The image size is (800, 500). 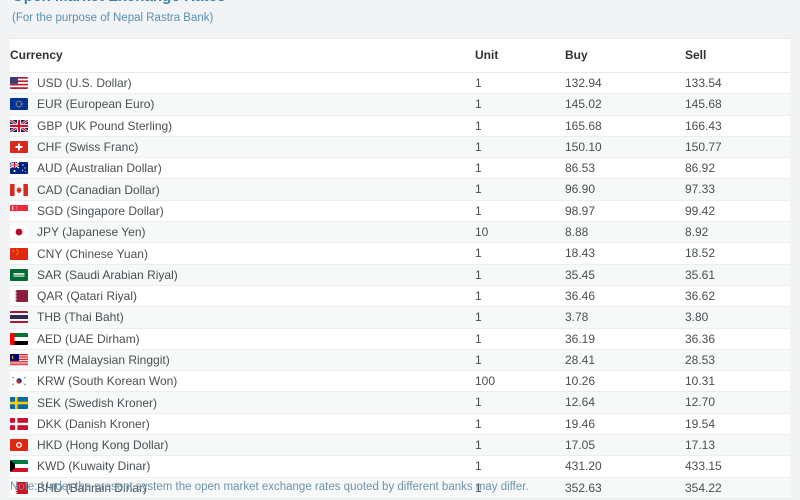 What do you see at coordinates (19, 338) in the screenshot?
I see `flag-ae-icon` at bounding box center [19, 338].